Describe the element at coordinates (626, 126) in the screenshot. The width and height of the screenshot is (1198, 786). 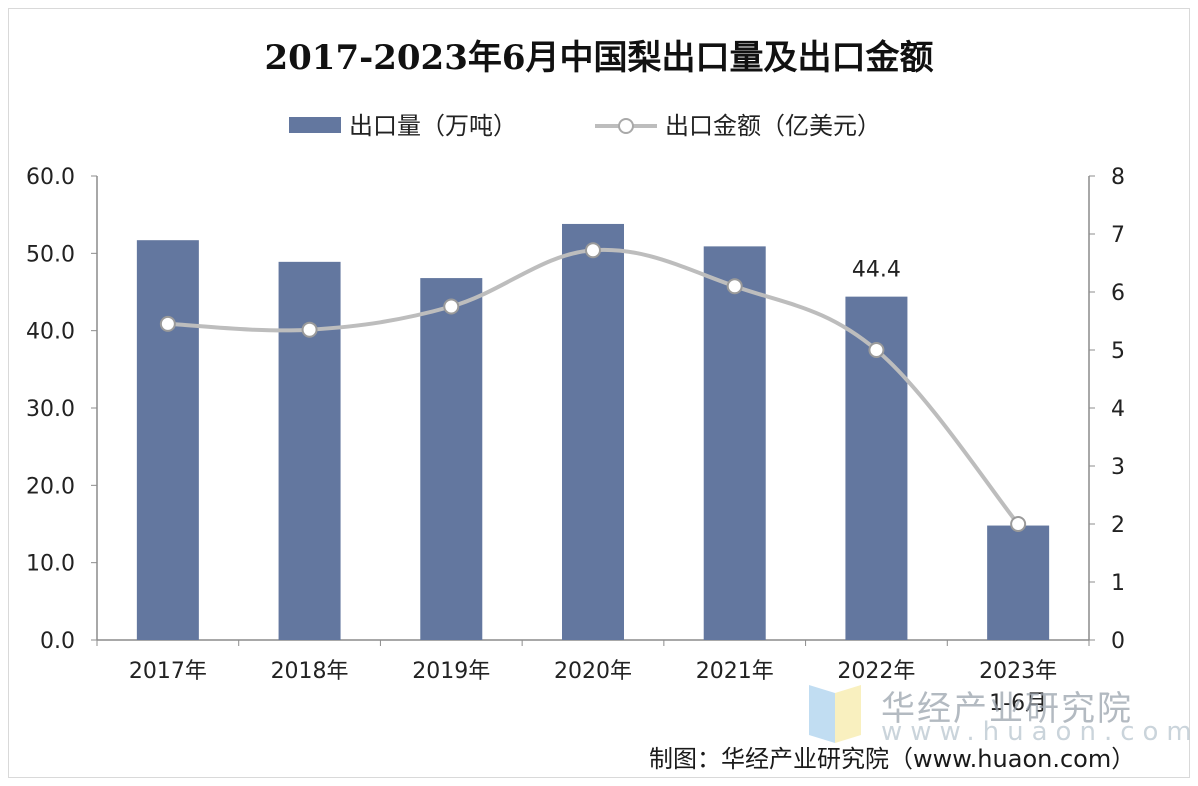
I see `legend-marker-value` at that location.